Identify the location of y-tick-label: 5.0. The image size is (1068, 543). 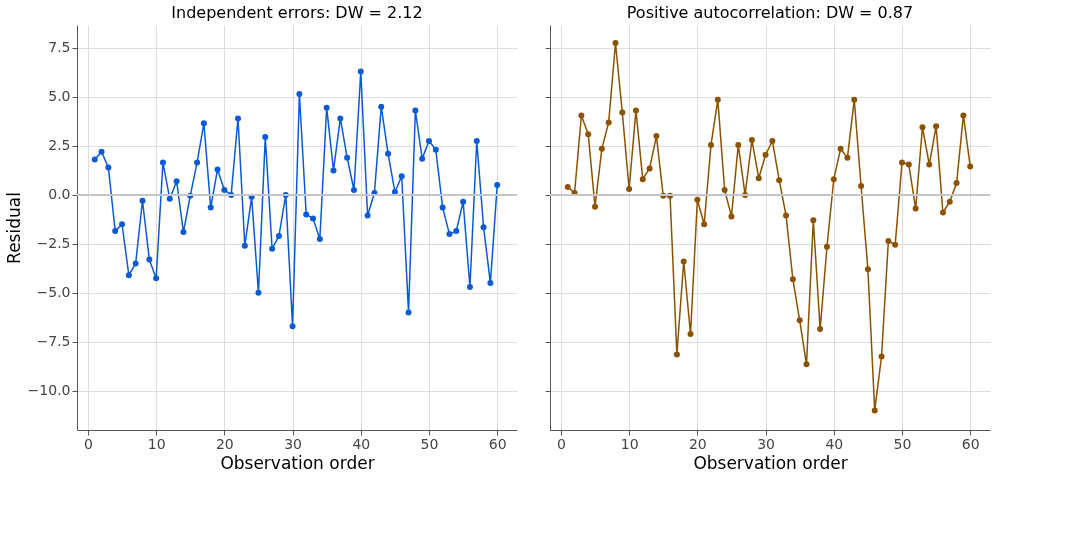
(59, 96).